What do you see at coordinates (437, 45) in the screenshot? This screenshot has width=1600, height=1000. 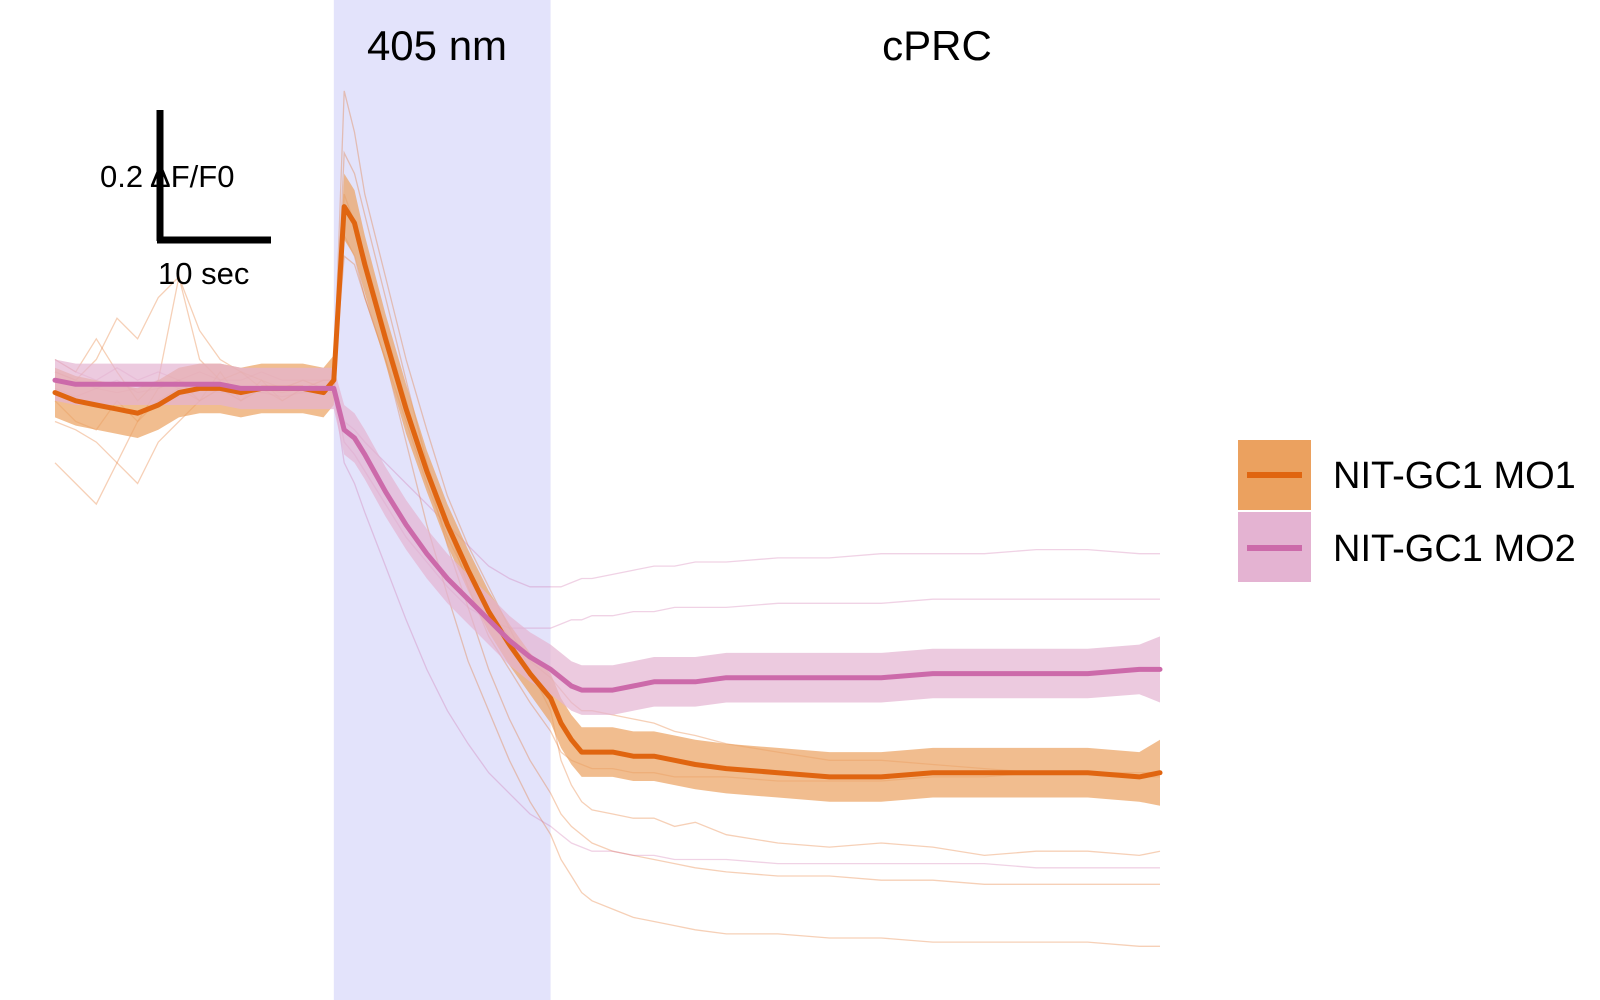 I see `region-label-405nm: 405 nm` at bounding box center [437, 45].